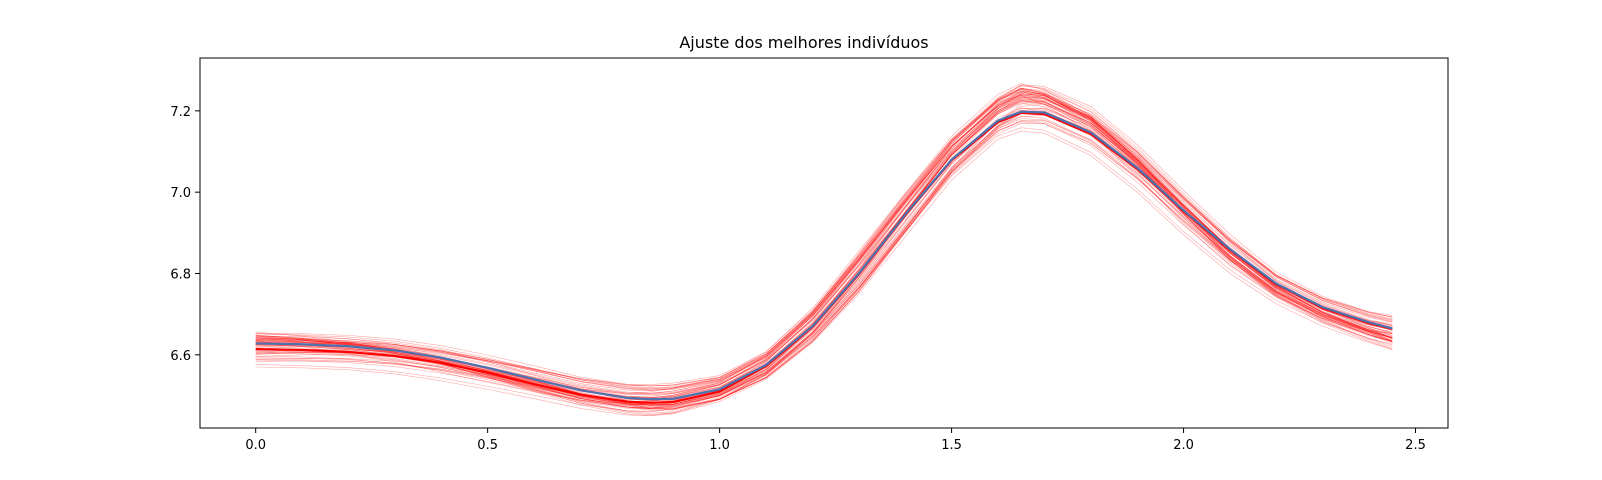  What do you see at coordinates (185, 234) in the screenshot?
I see `y-axis: 6.6 6.8 7.0 7.2` at bounding box center [185, 234].